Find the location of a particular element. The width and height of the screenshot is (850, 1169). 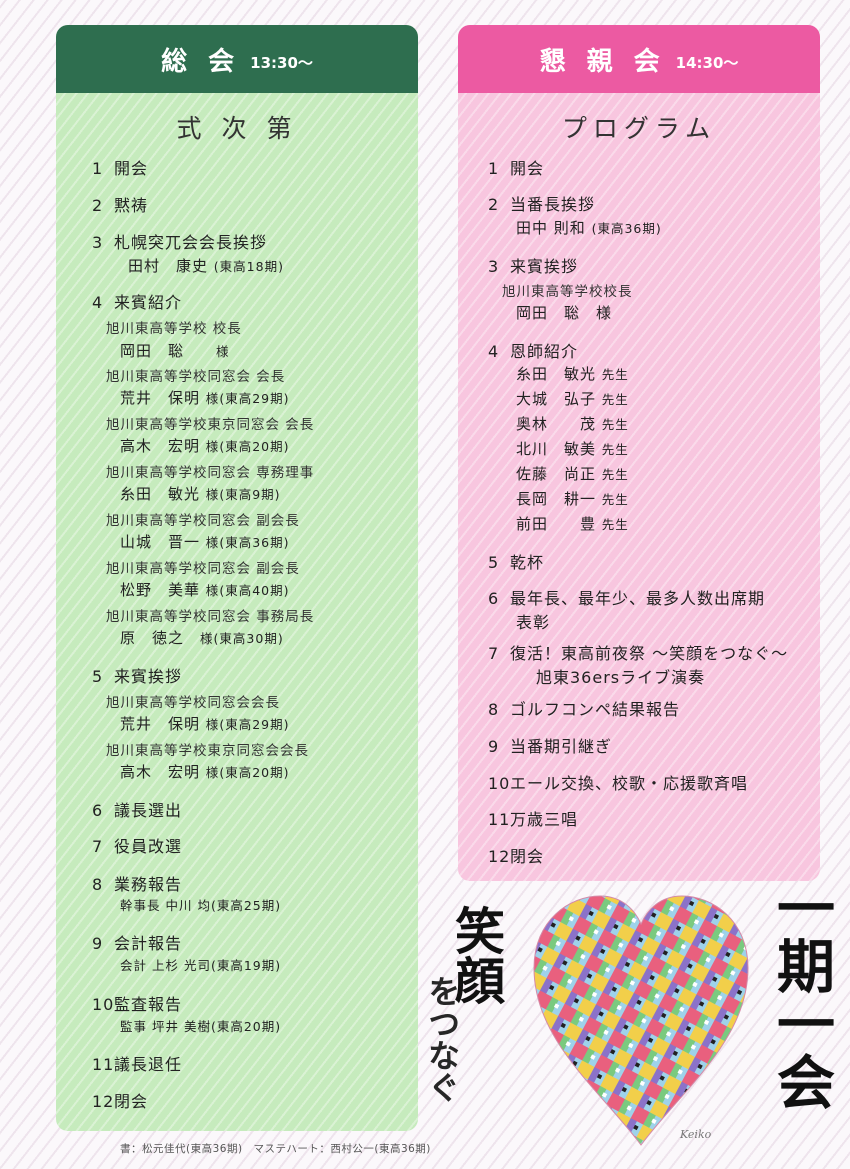

agenda-item-5: 5 来賓挨拶 is located at coordinates (137, 676).